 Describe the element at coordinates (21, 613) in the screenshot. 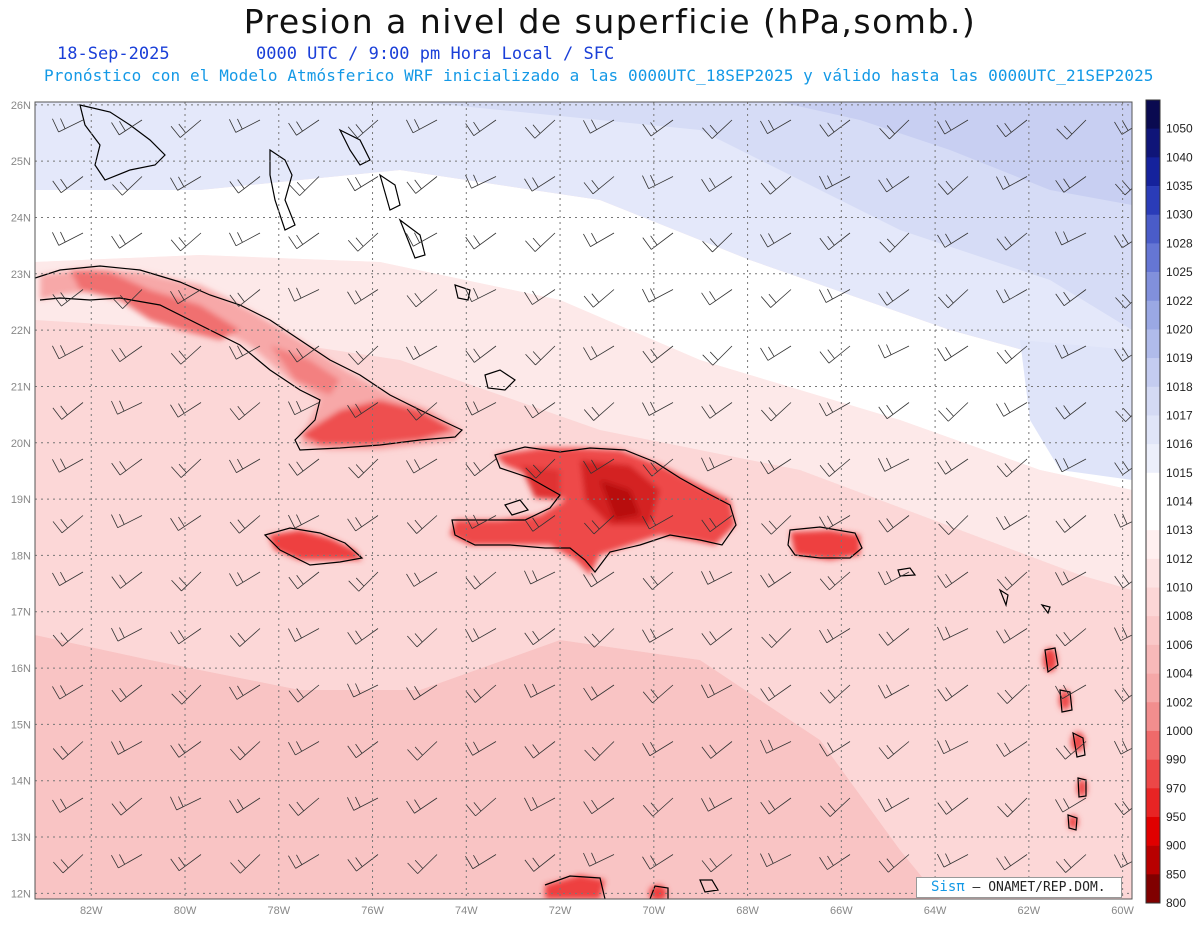

I see `lat-label: 17N` at that location.